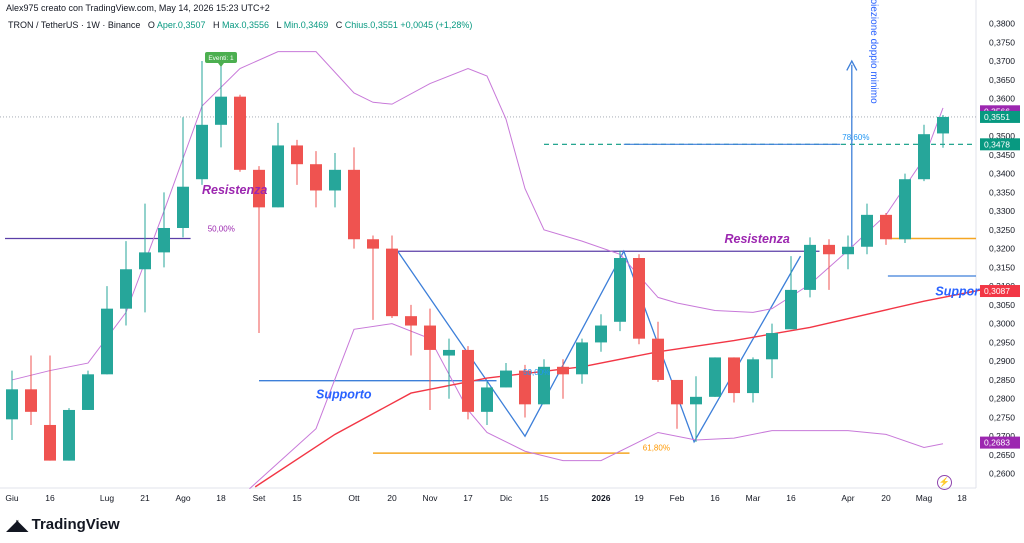 The image size is (1024, 543). I want to click on brand: ◢◣ TradingView, so click(63, 524).